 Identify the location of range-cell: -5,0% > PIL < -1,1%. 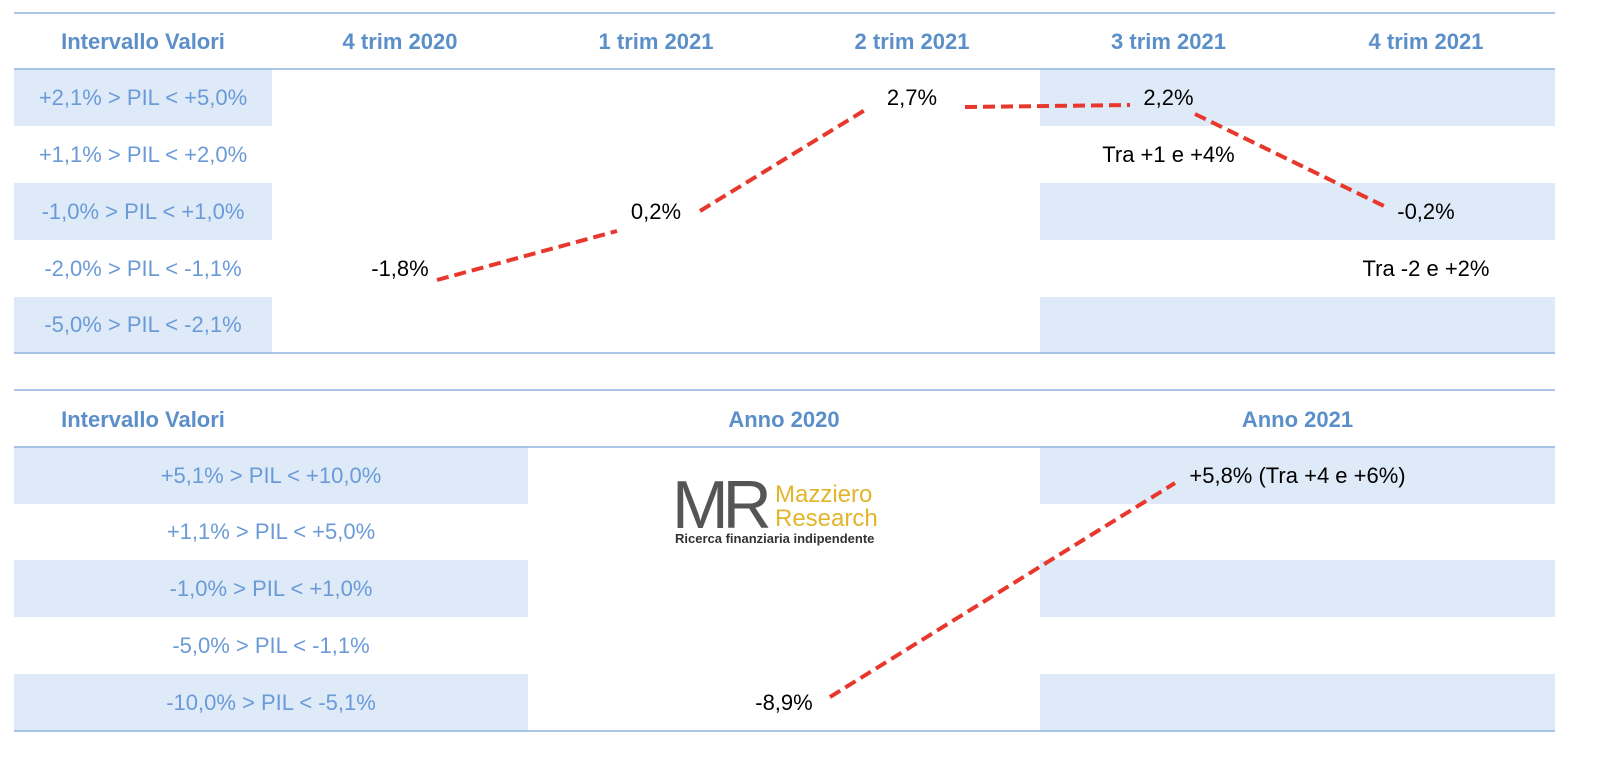
(271, 645).